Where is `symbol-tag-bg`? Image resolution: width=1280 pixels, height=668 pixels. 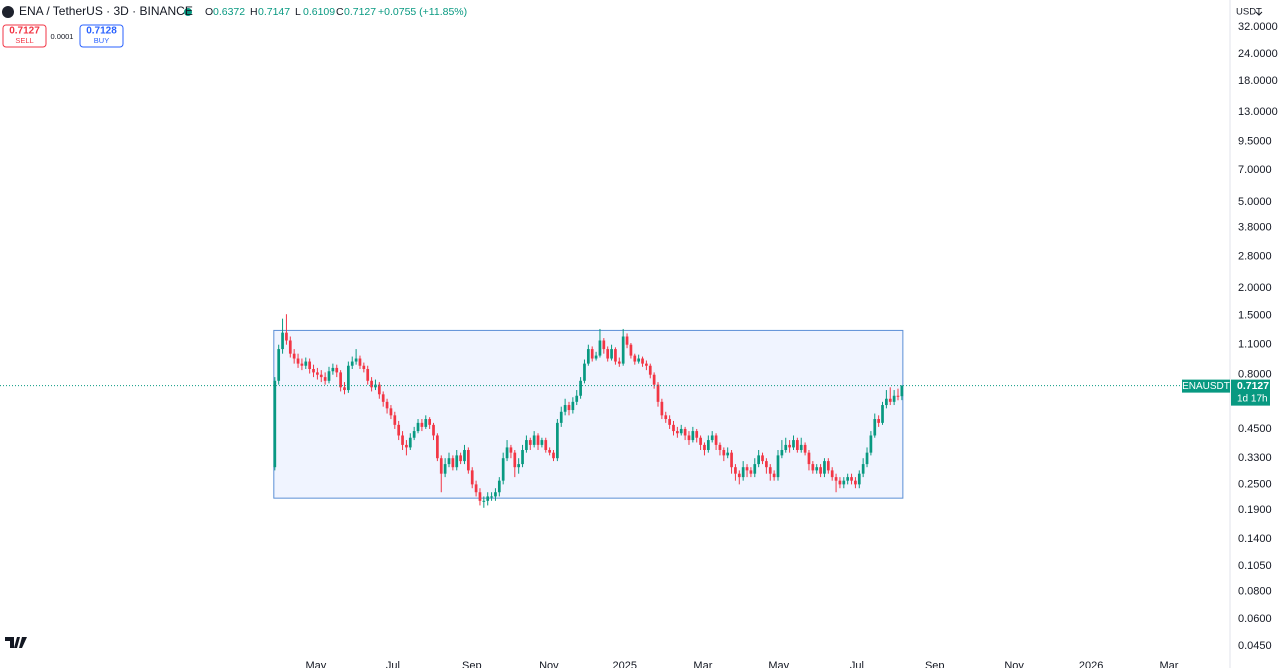
symbol-tag-bg is located at coordinates (1206, 386).